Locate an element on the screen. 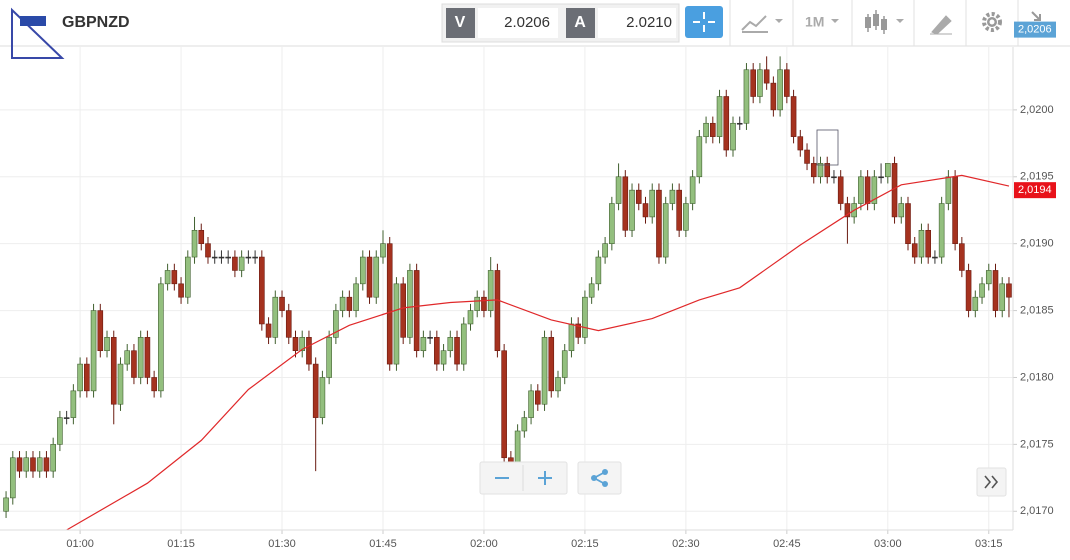 The height and width of the screenshot is (560, 1070). collapse-icon is located at coordinates (1042, 22).